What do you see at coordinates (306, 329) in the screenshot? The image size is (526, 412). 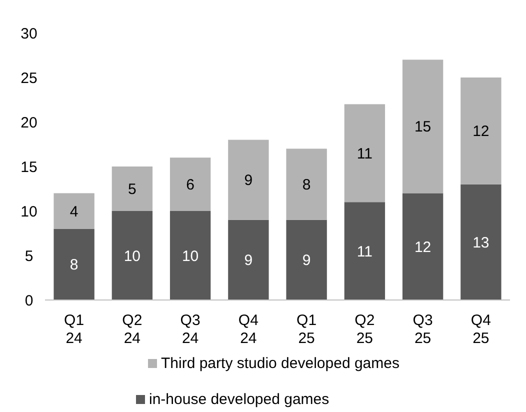 I see `x-tick-label: Q1 25` at bounding box center [306, 329].